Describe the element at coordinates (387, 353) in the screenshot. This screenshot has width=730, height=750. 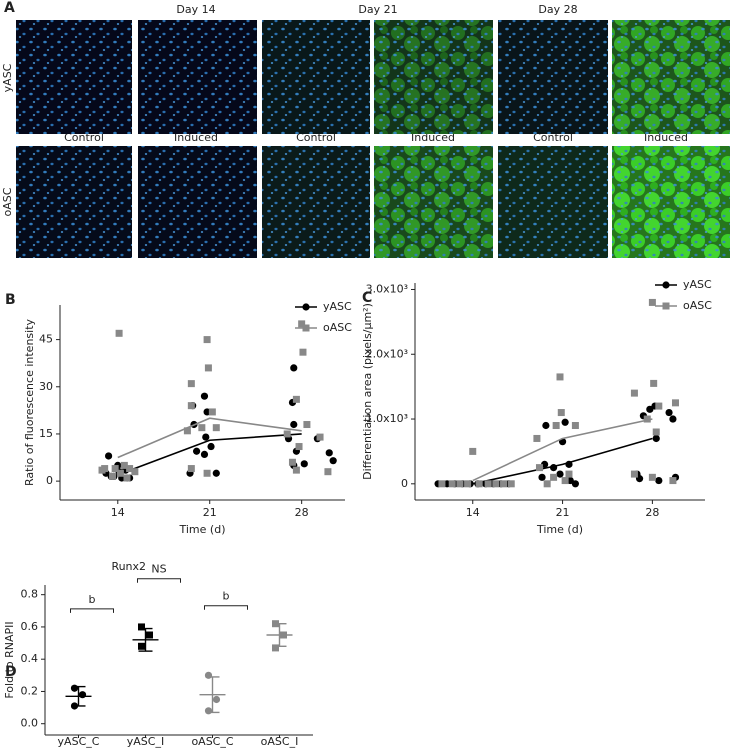
I see `y-tick-label: 2.0x10³` at that location.